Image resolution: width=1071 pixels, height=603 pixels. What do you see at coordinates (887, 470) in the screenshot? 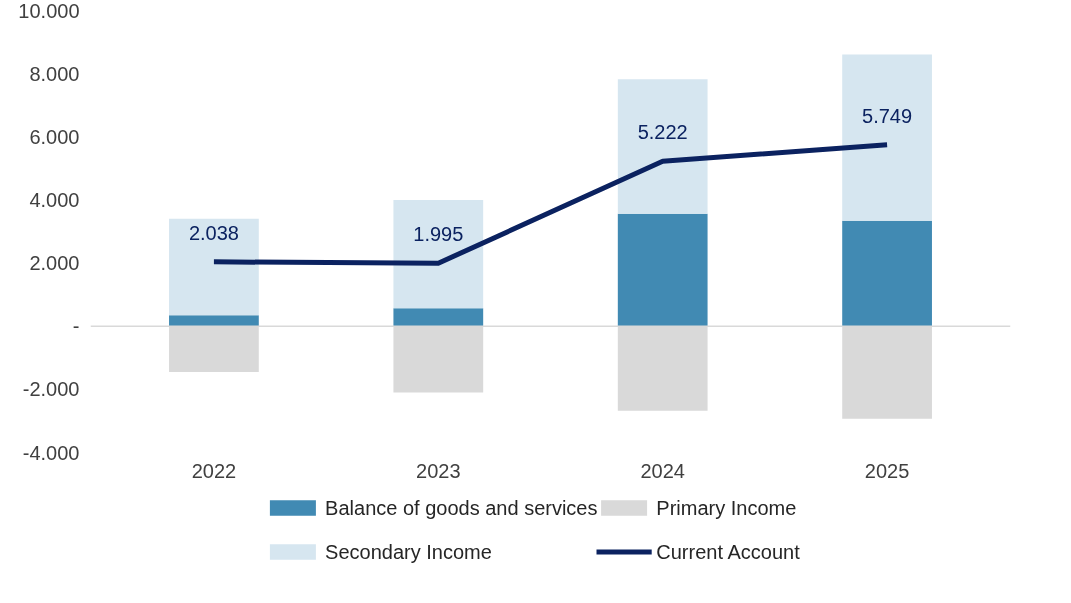
I see `x-tick-label: 2025` at bounding box center [887, 470].